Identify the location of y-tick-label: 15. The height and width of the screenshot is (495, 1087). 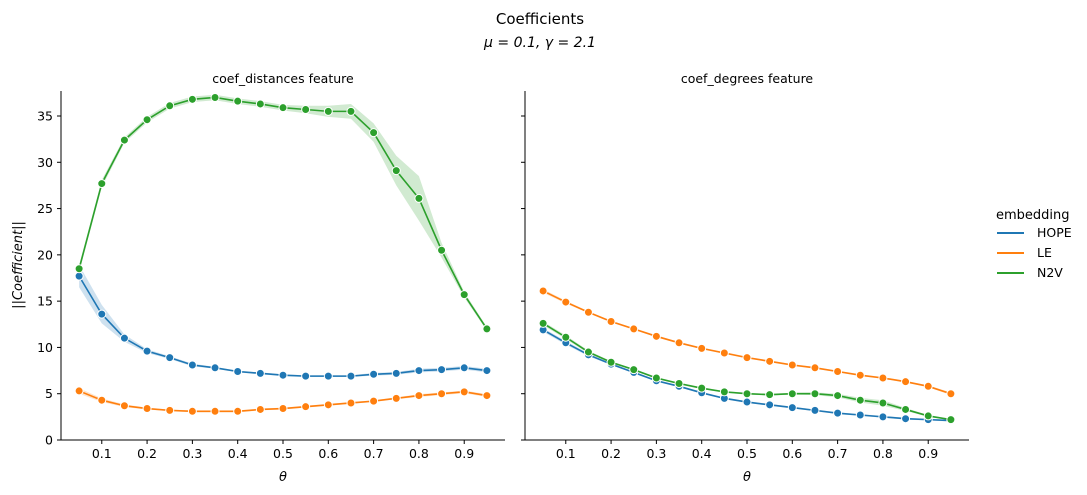
(45, 301).